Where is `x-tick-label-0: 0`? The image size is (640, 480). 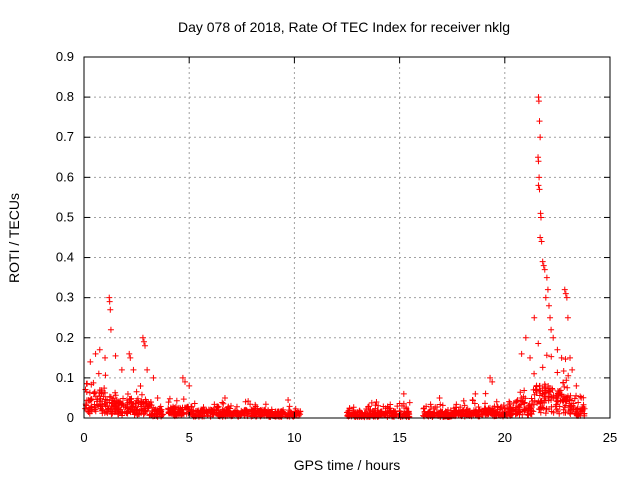
x-tick-label-0: 0 is located at coordinates (83, 437).